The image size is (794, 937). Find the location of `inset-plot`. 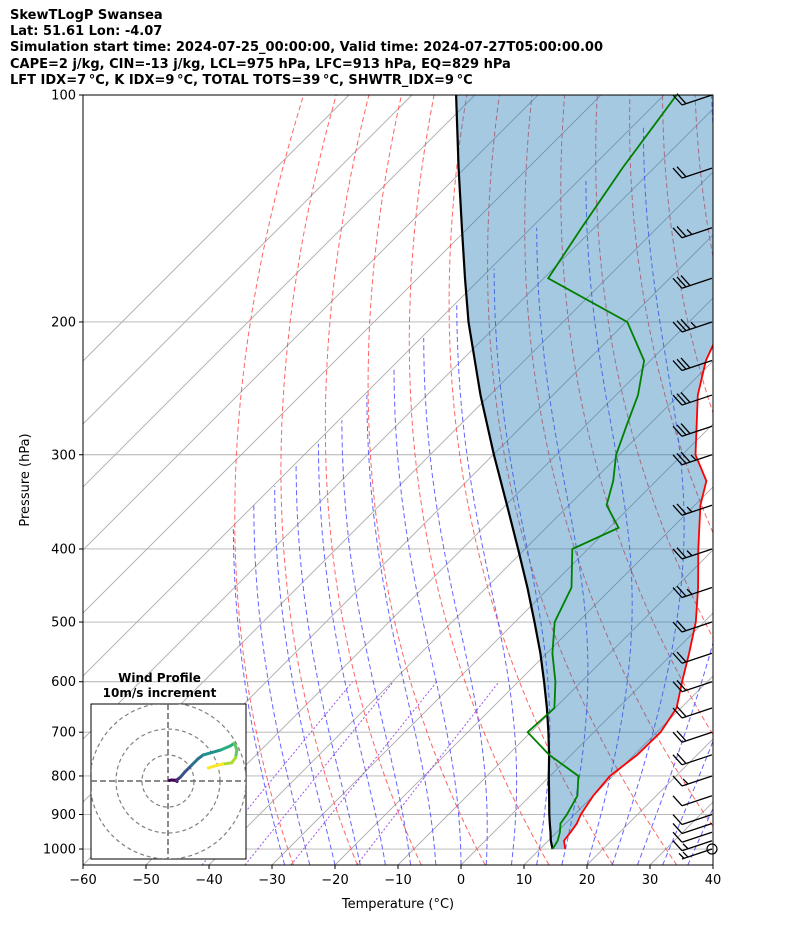

inset-plot is located at coordinates (168, 781).